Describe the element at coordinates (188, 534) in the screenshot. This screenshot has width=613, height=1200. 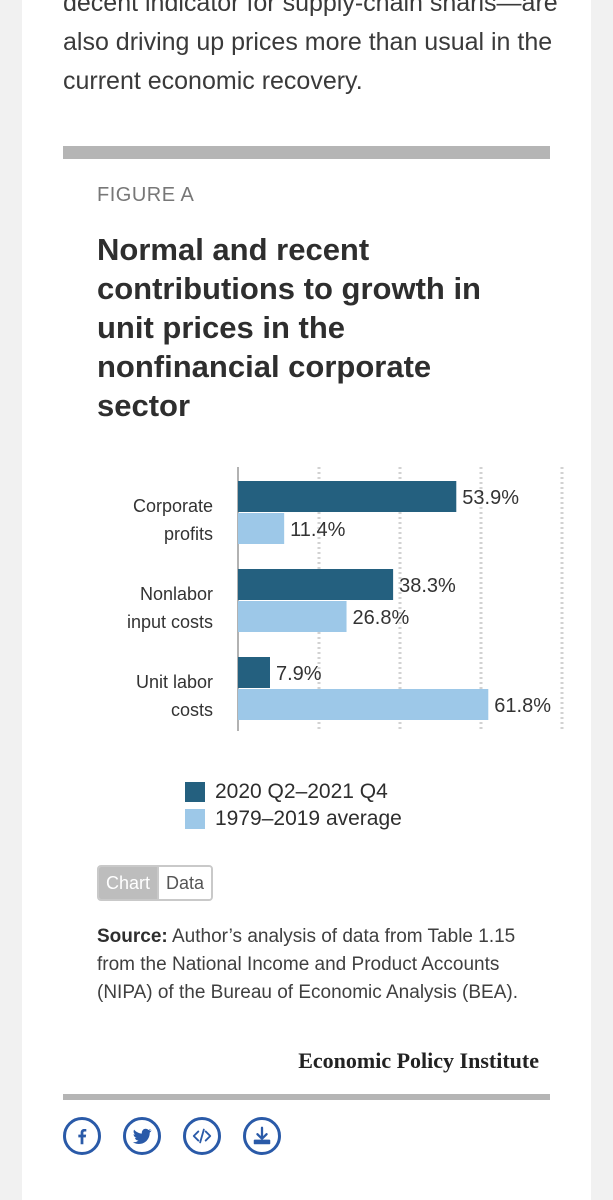
I see `category-label-line: profits` at that location.